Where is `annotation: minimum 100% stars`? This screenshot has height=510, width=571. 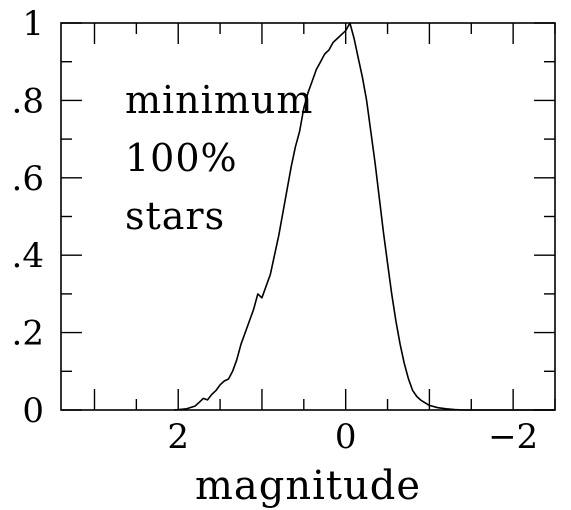 annotation: minimum 100% stars is located at coordinates (219, 158).